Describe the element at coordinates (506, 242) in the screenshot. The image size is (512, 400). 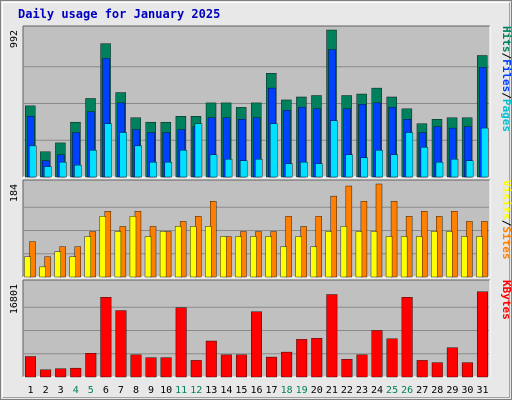
I see `legend-entry: Sites` at that location.